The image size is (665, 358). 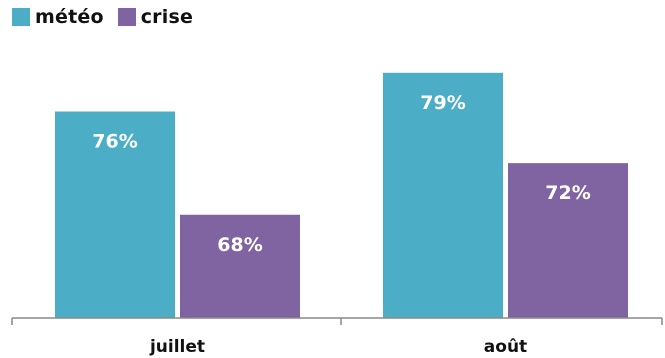 I want to click on legend-item-crise: crise, so click(x=155, y=17).